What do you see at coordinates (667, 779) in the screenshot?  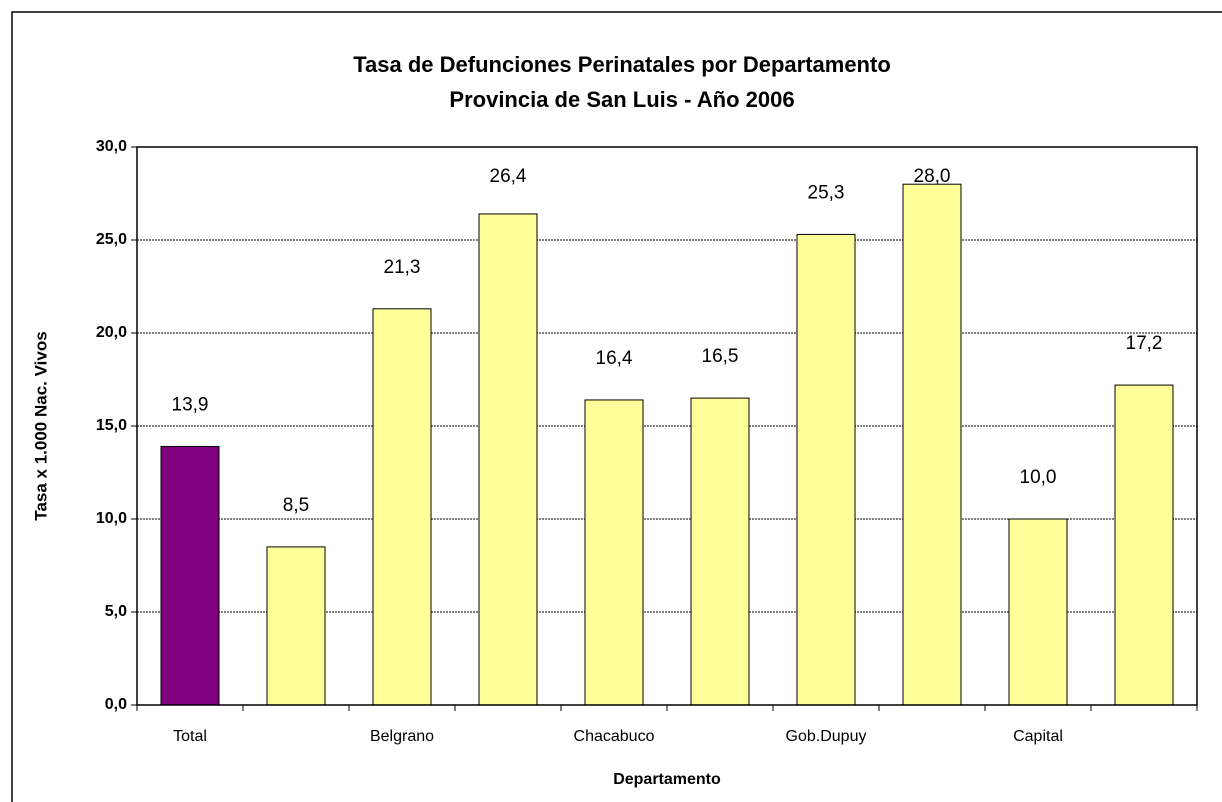 I see `x-axis-label: Departamento` at bounding box center [667, 779].